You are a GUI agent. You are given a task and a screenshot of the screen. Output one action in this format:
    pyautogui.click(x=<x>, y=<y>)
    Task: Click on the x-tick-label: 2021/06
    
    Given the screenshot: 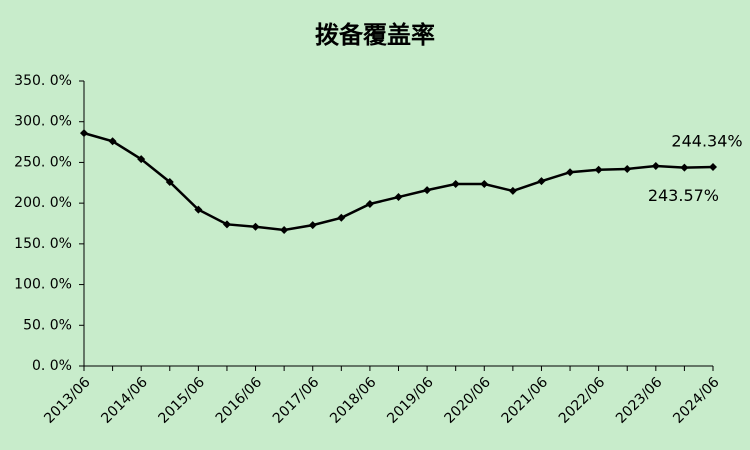 What is the action you would take?
    pyautogui.click(x=525, y=400)
    